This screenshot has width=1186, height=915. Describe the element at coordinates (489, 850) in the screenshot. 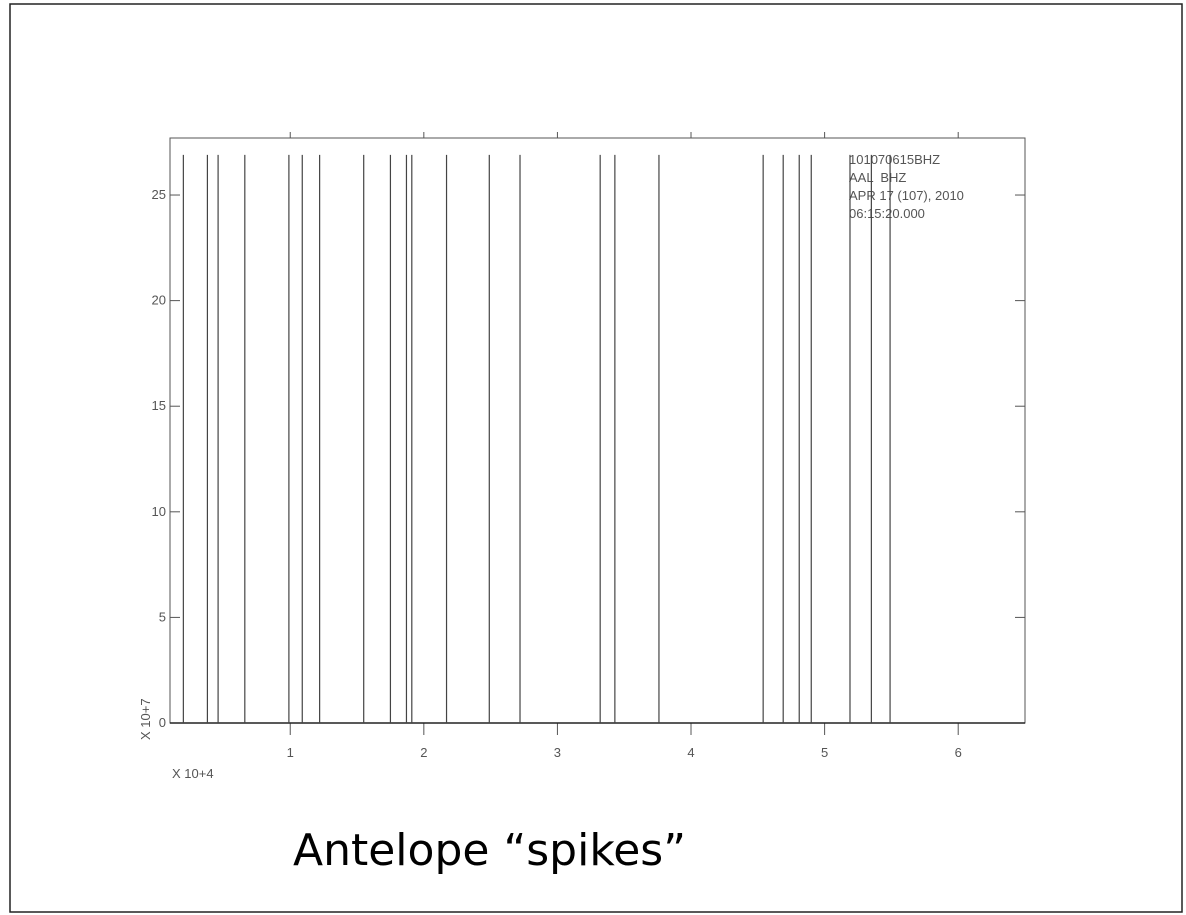

I see `caption: Antelope “spikes”` at that location.